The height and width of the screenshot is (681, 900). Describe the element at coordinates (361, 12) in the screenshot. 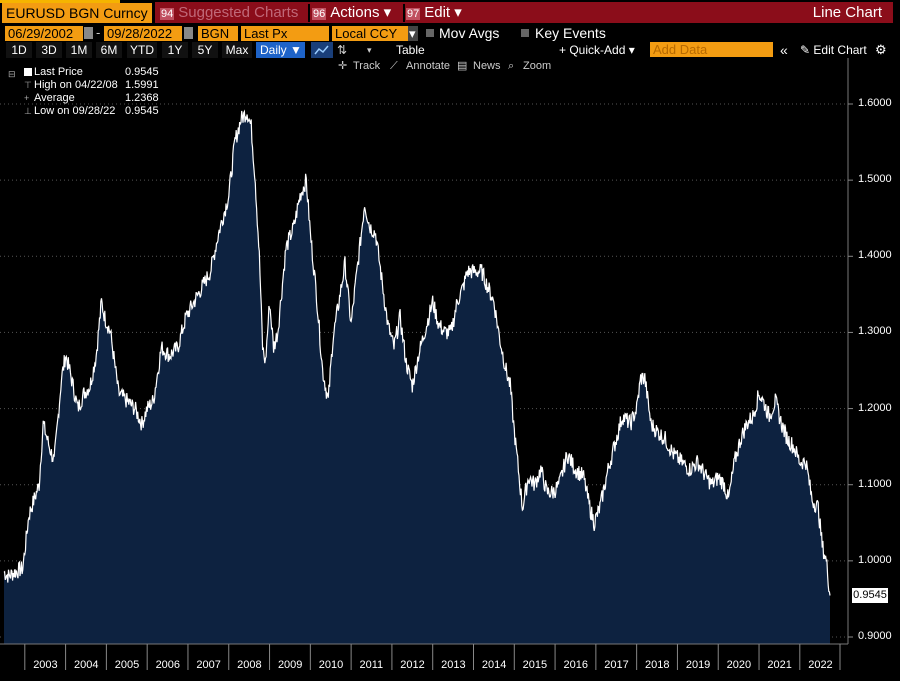

I see `actions-label: Actions ▾` at that location.